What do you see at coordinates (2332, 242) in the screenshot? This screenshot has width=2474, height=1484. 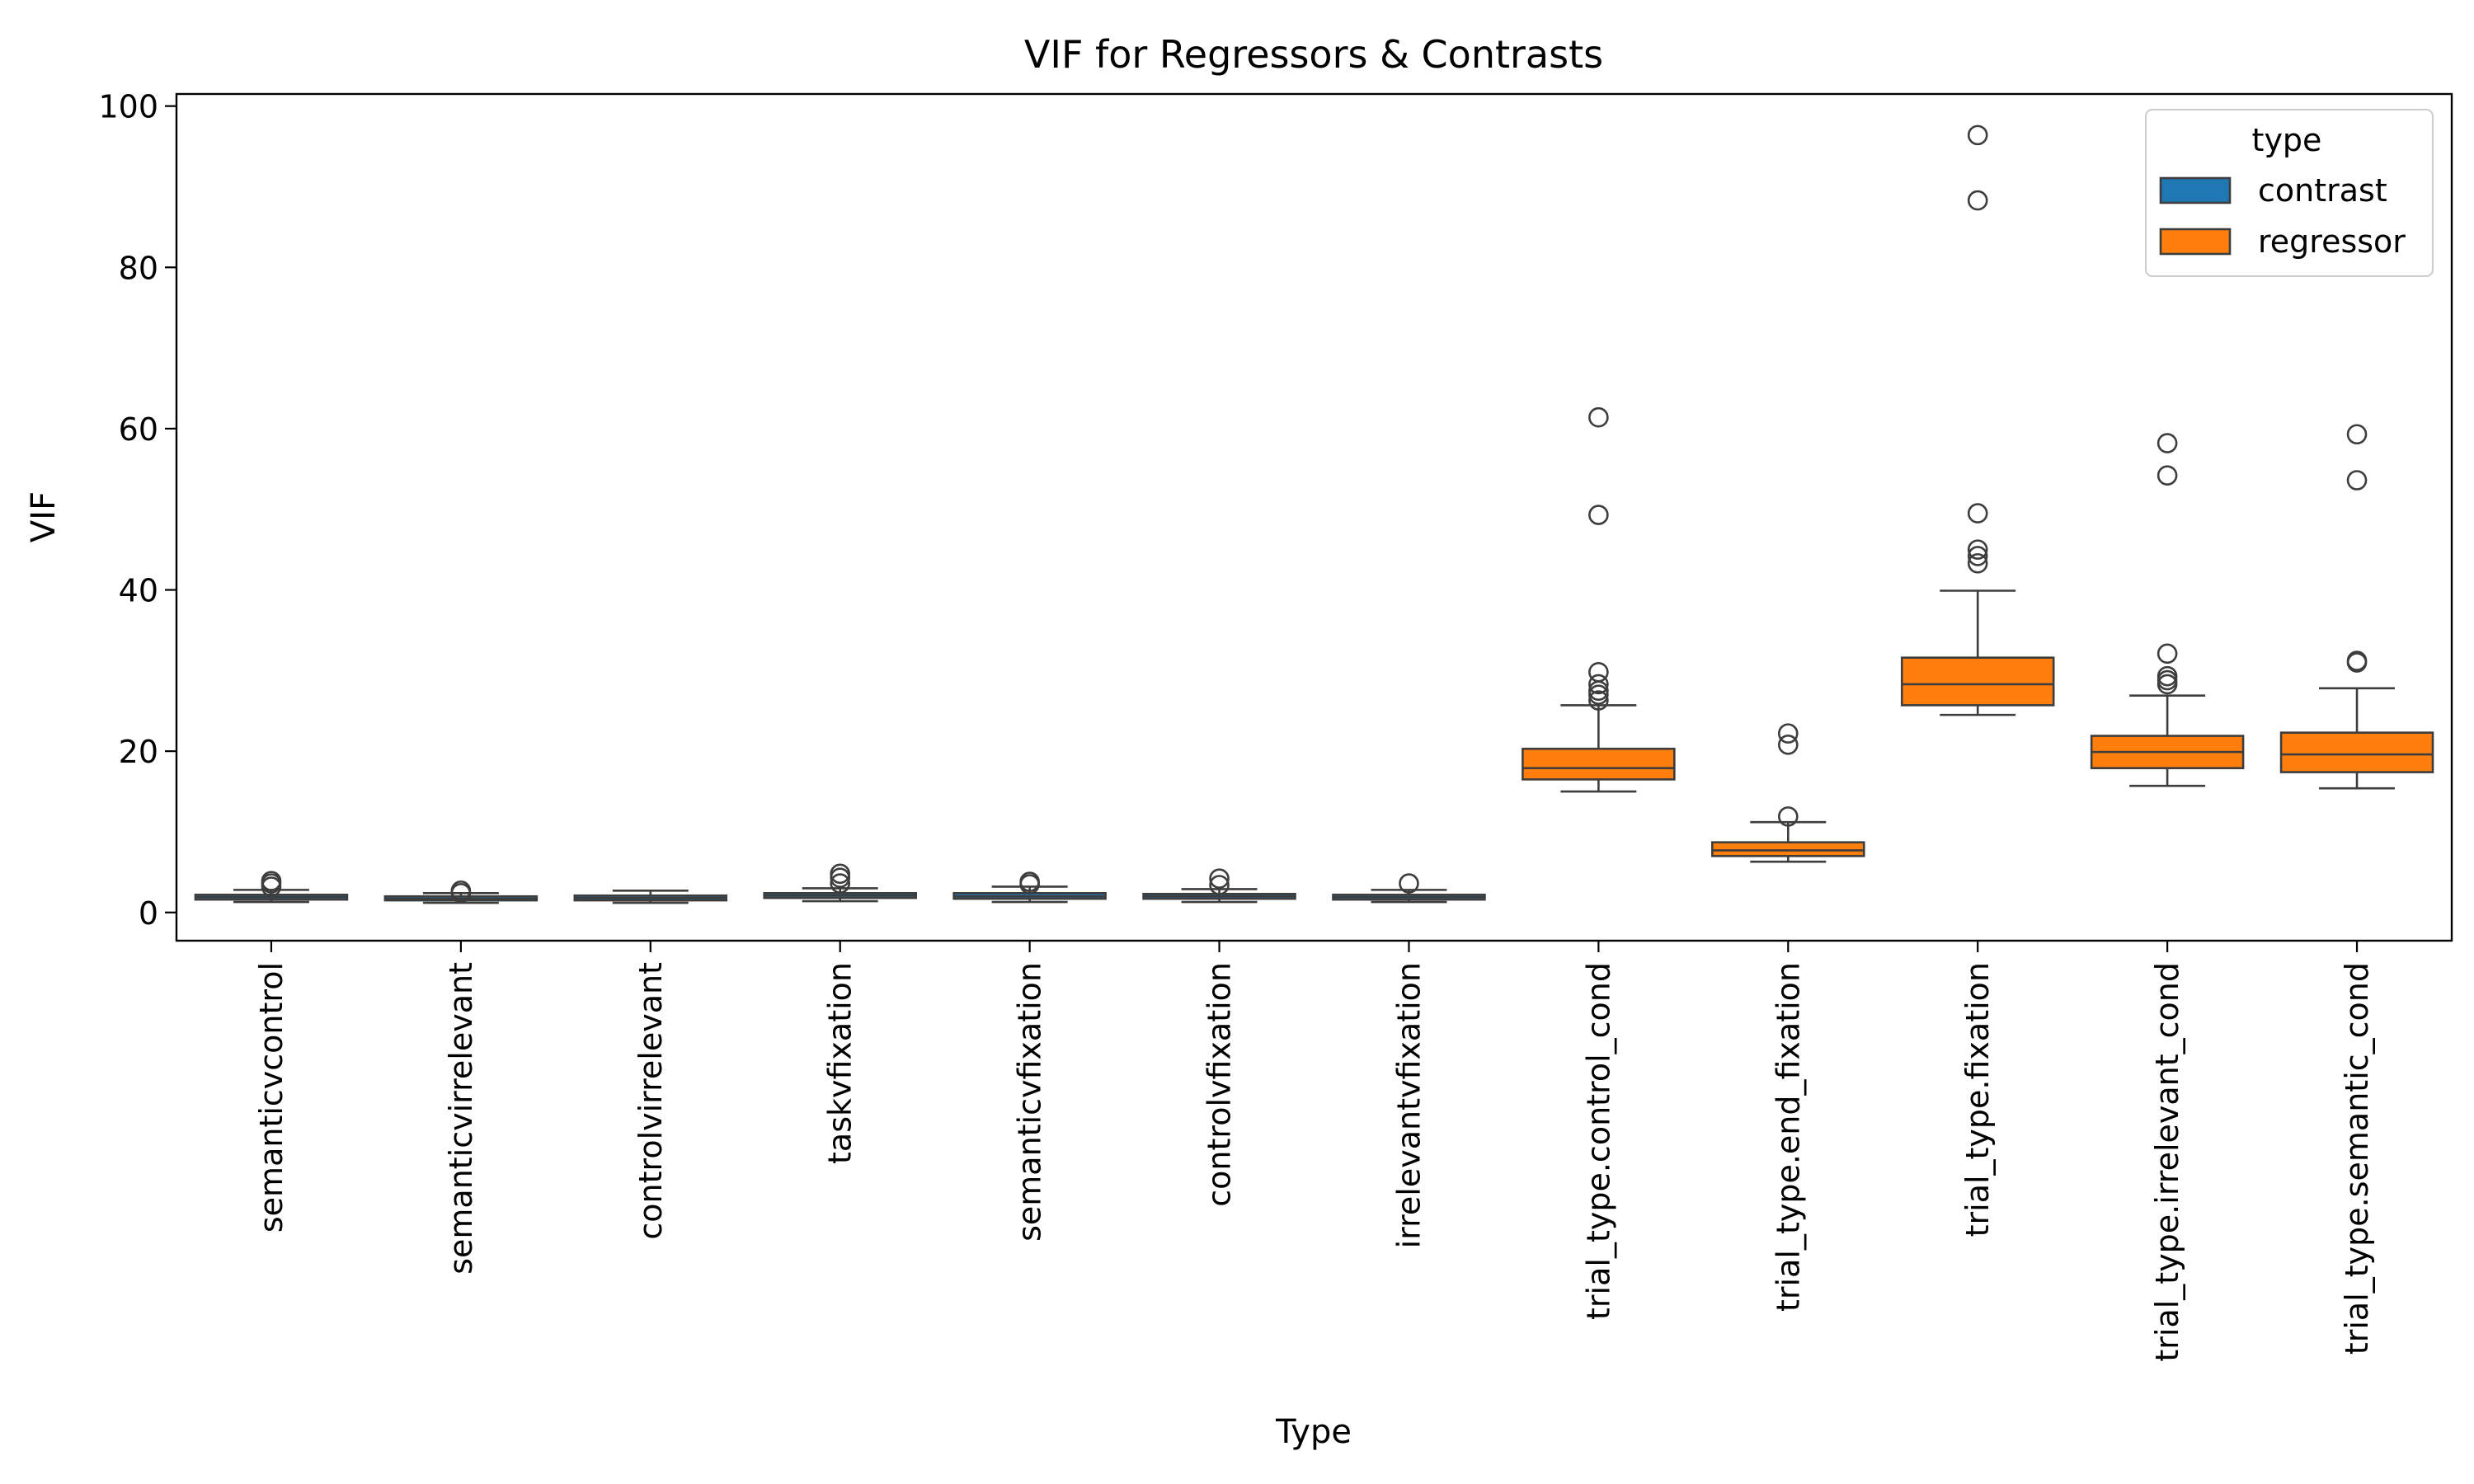 I see `legend-label-regressor: regressor` at bounding box center [2332, 242].